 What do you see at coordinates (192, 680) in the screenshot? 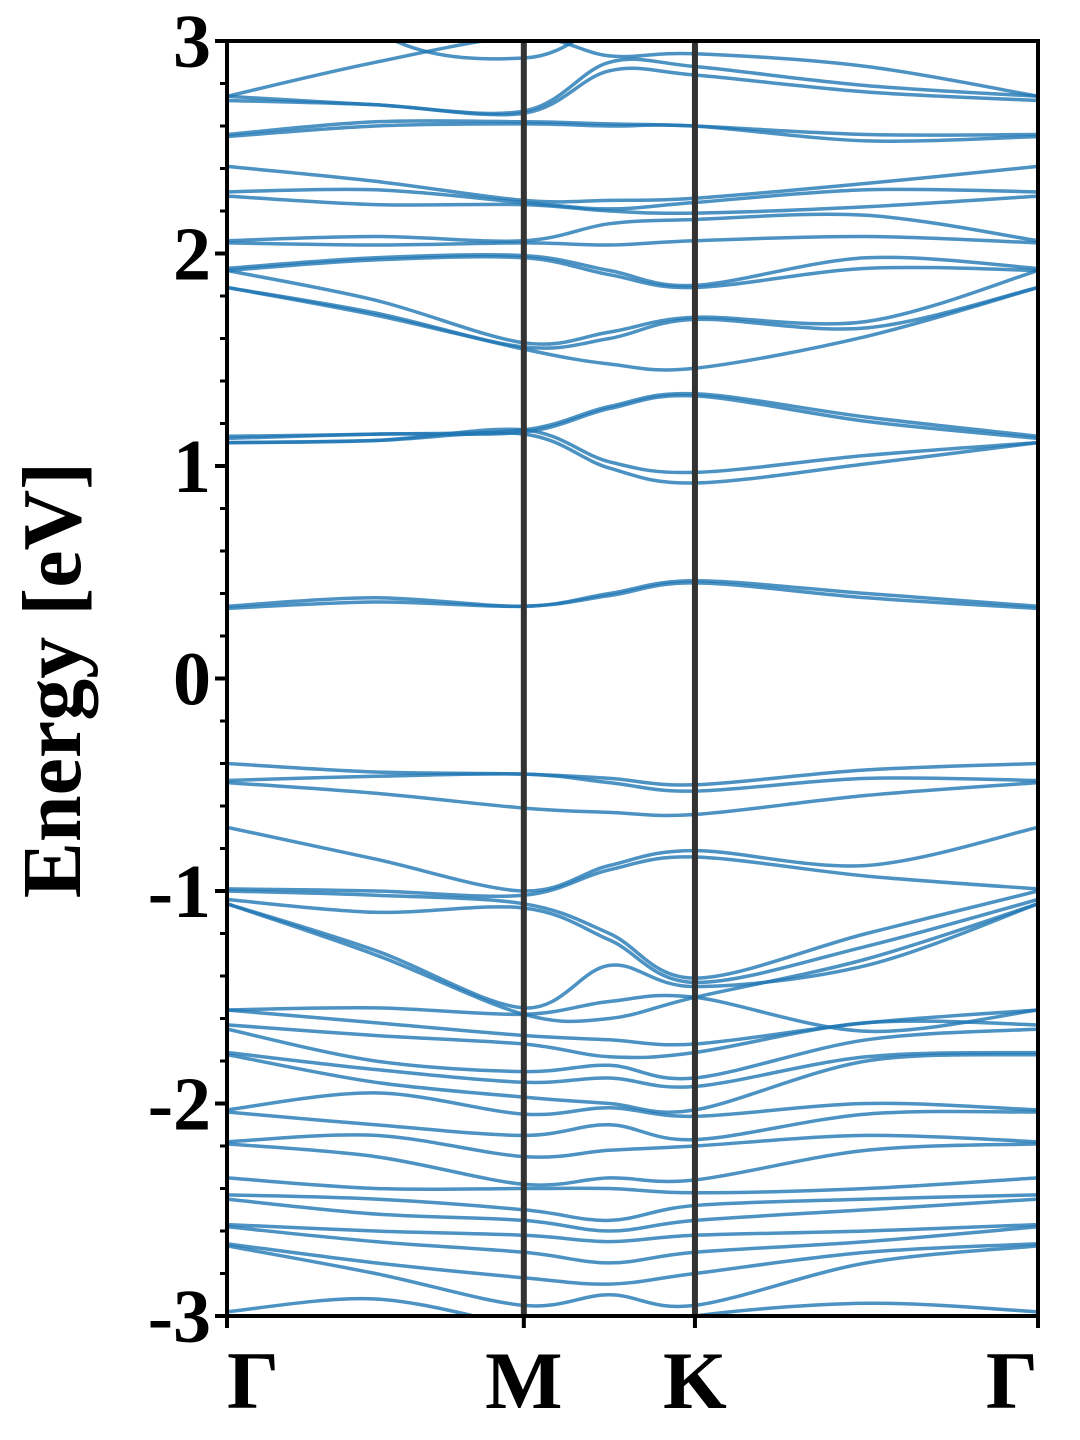
I see `y-tick-label-4: 0` at bounding box center [192, 680].